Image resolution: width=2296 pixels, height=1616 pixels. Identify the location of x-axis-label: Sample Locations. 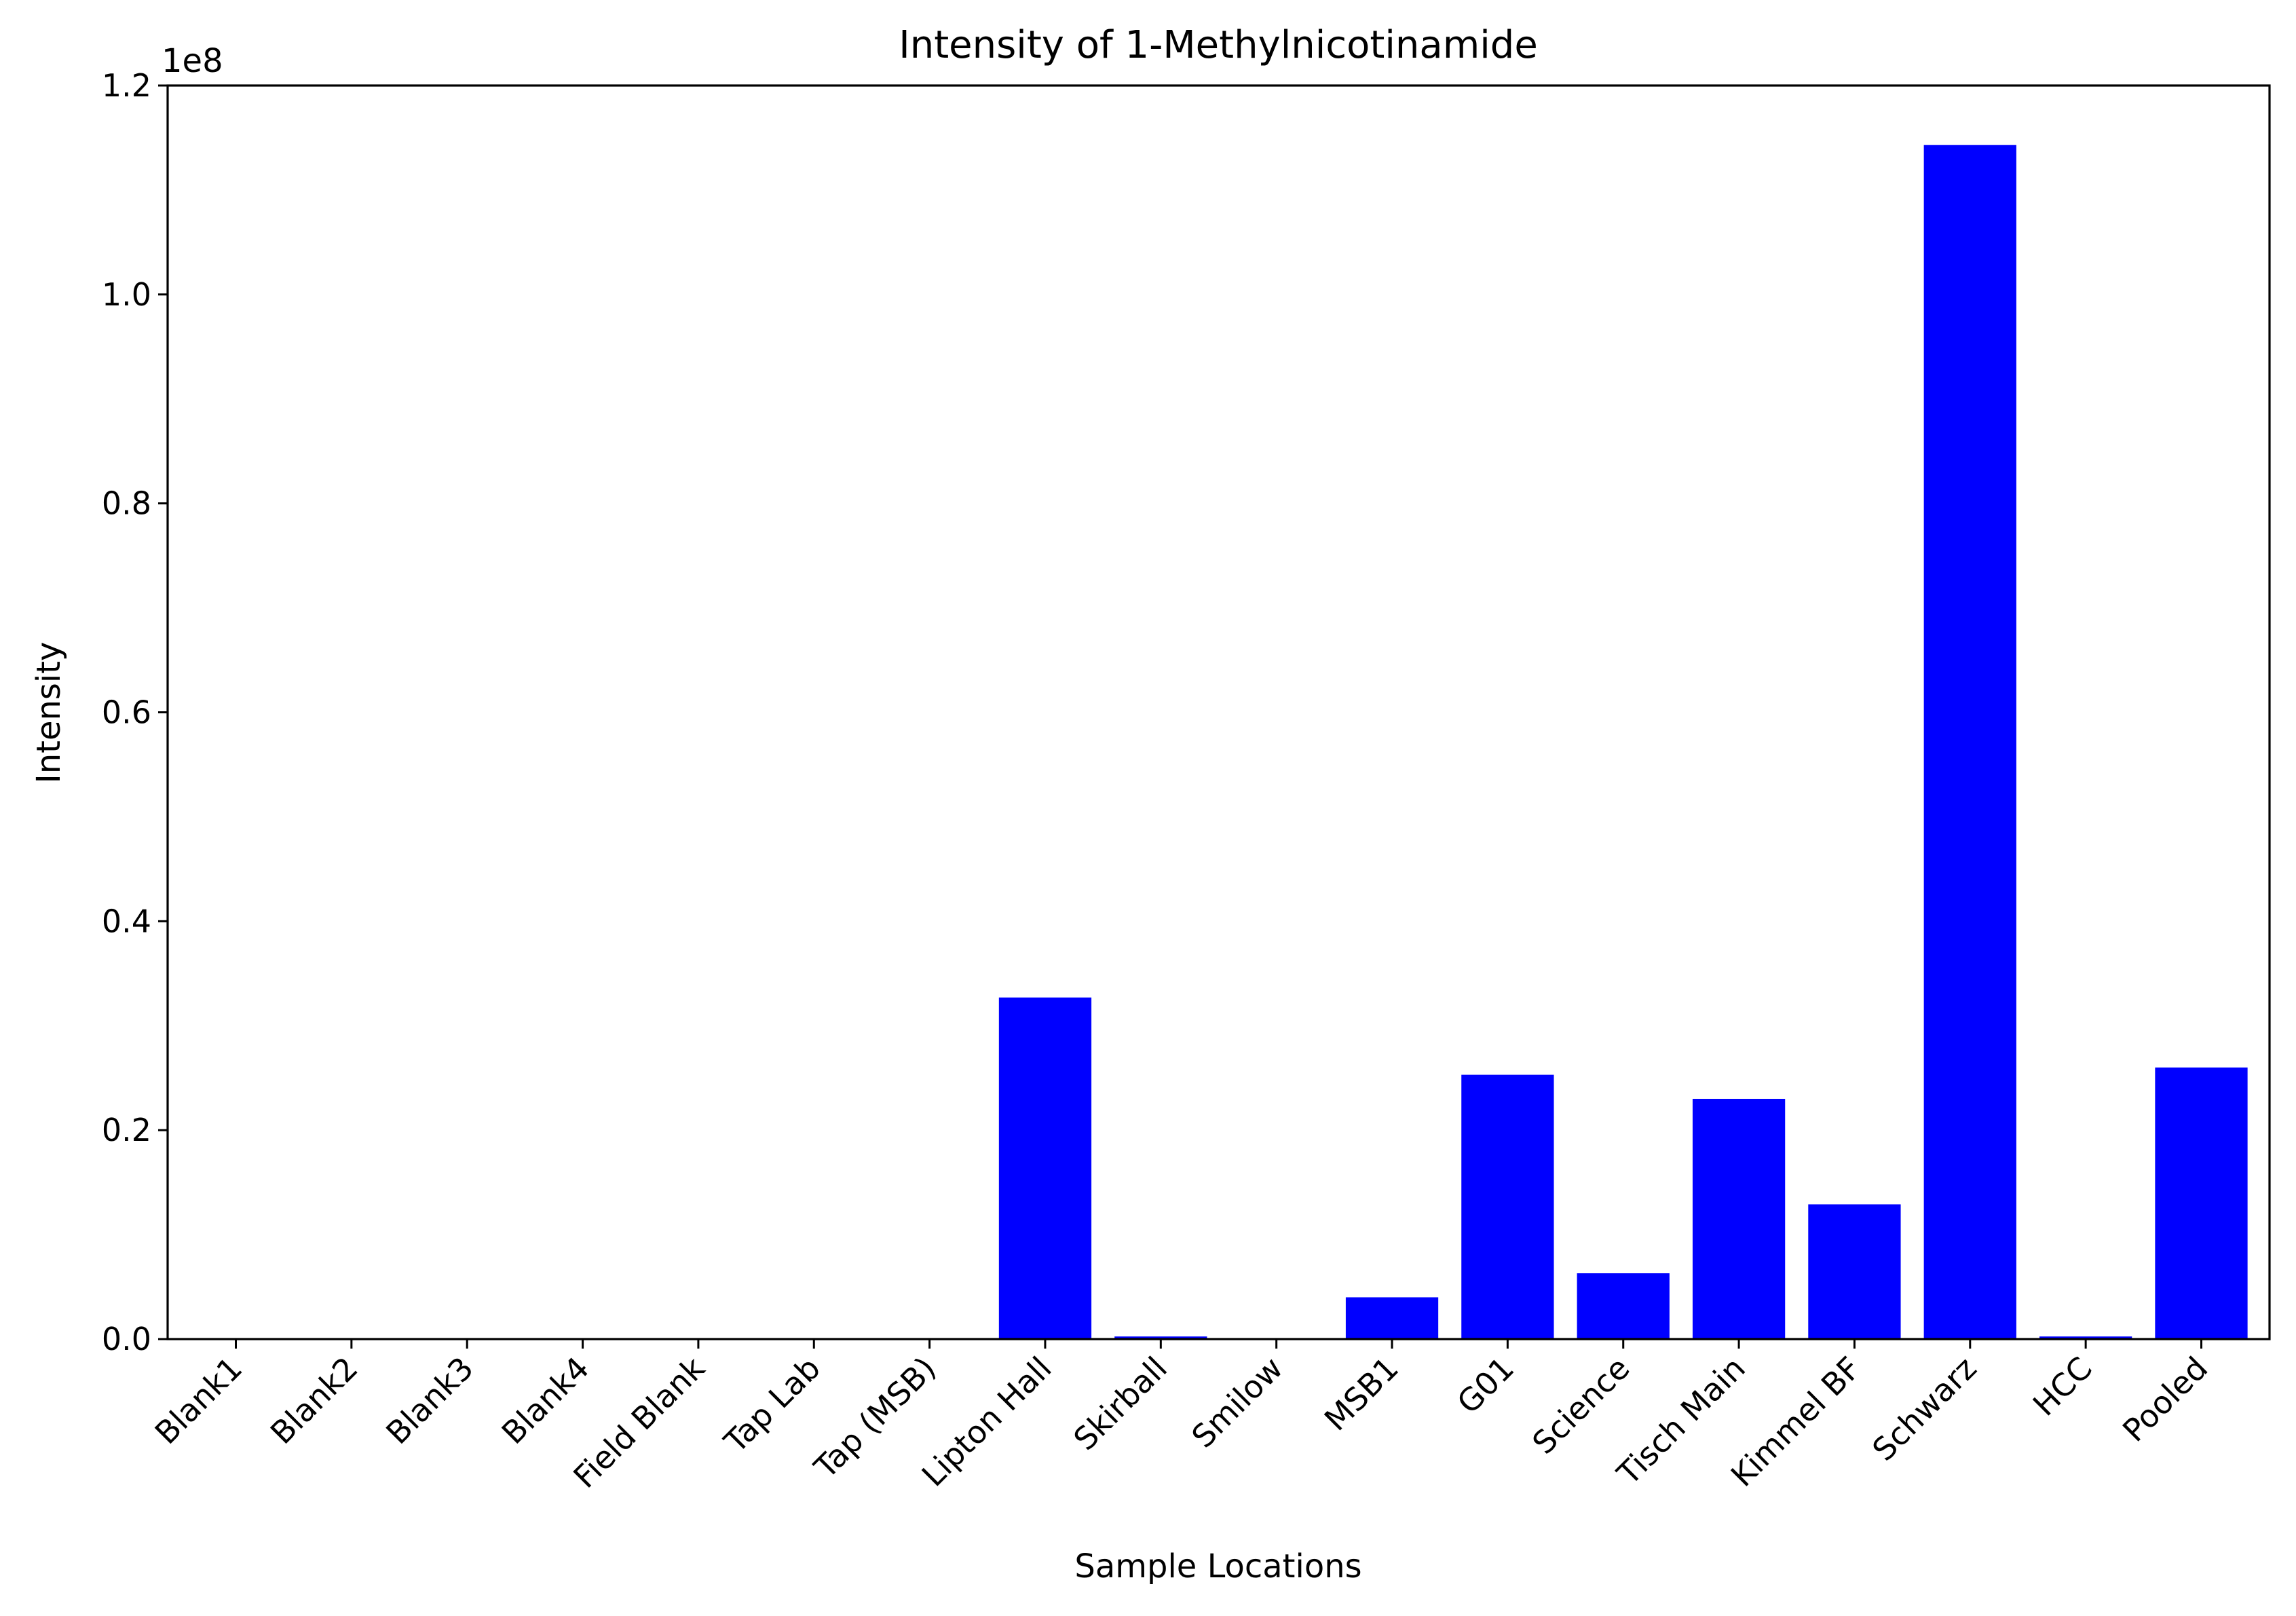
(1217, 1566).